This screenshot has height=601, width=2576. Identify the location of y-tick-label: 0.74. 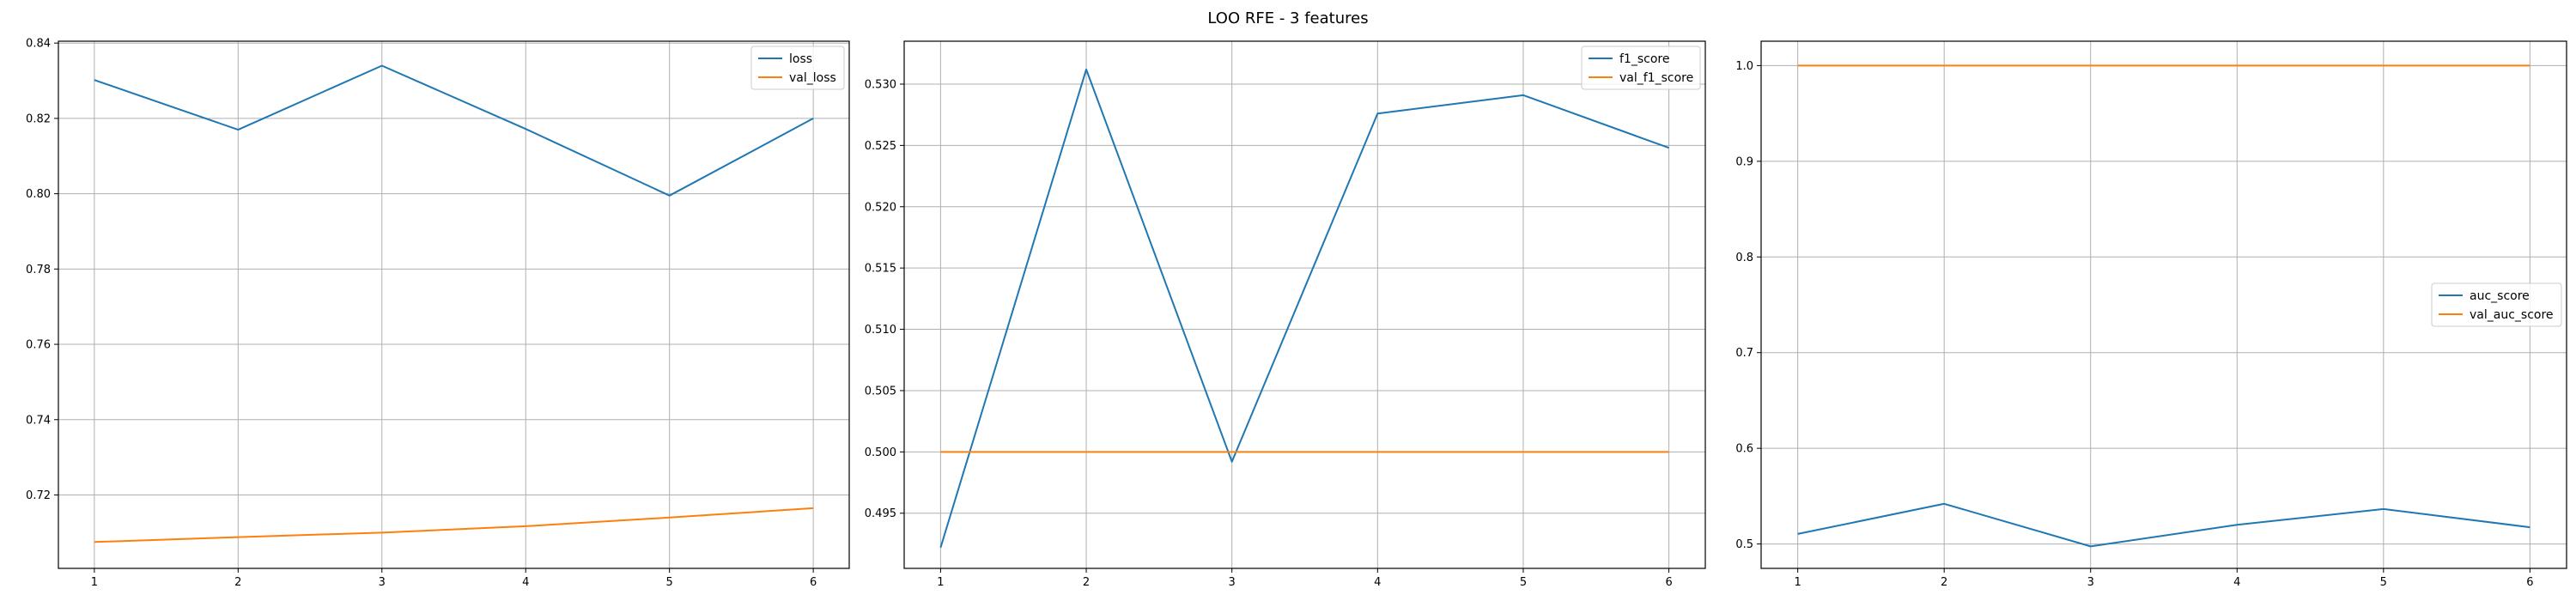
(38, 420).